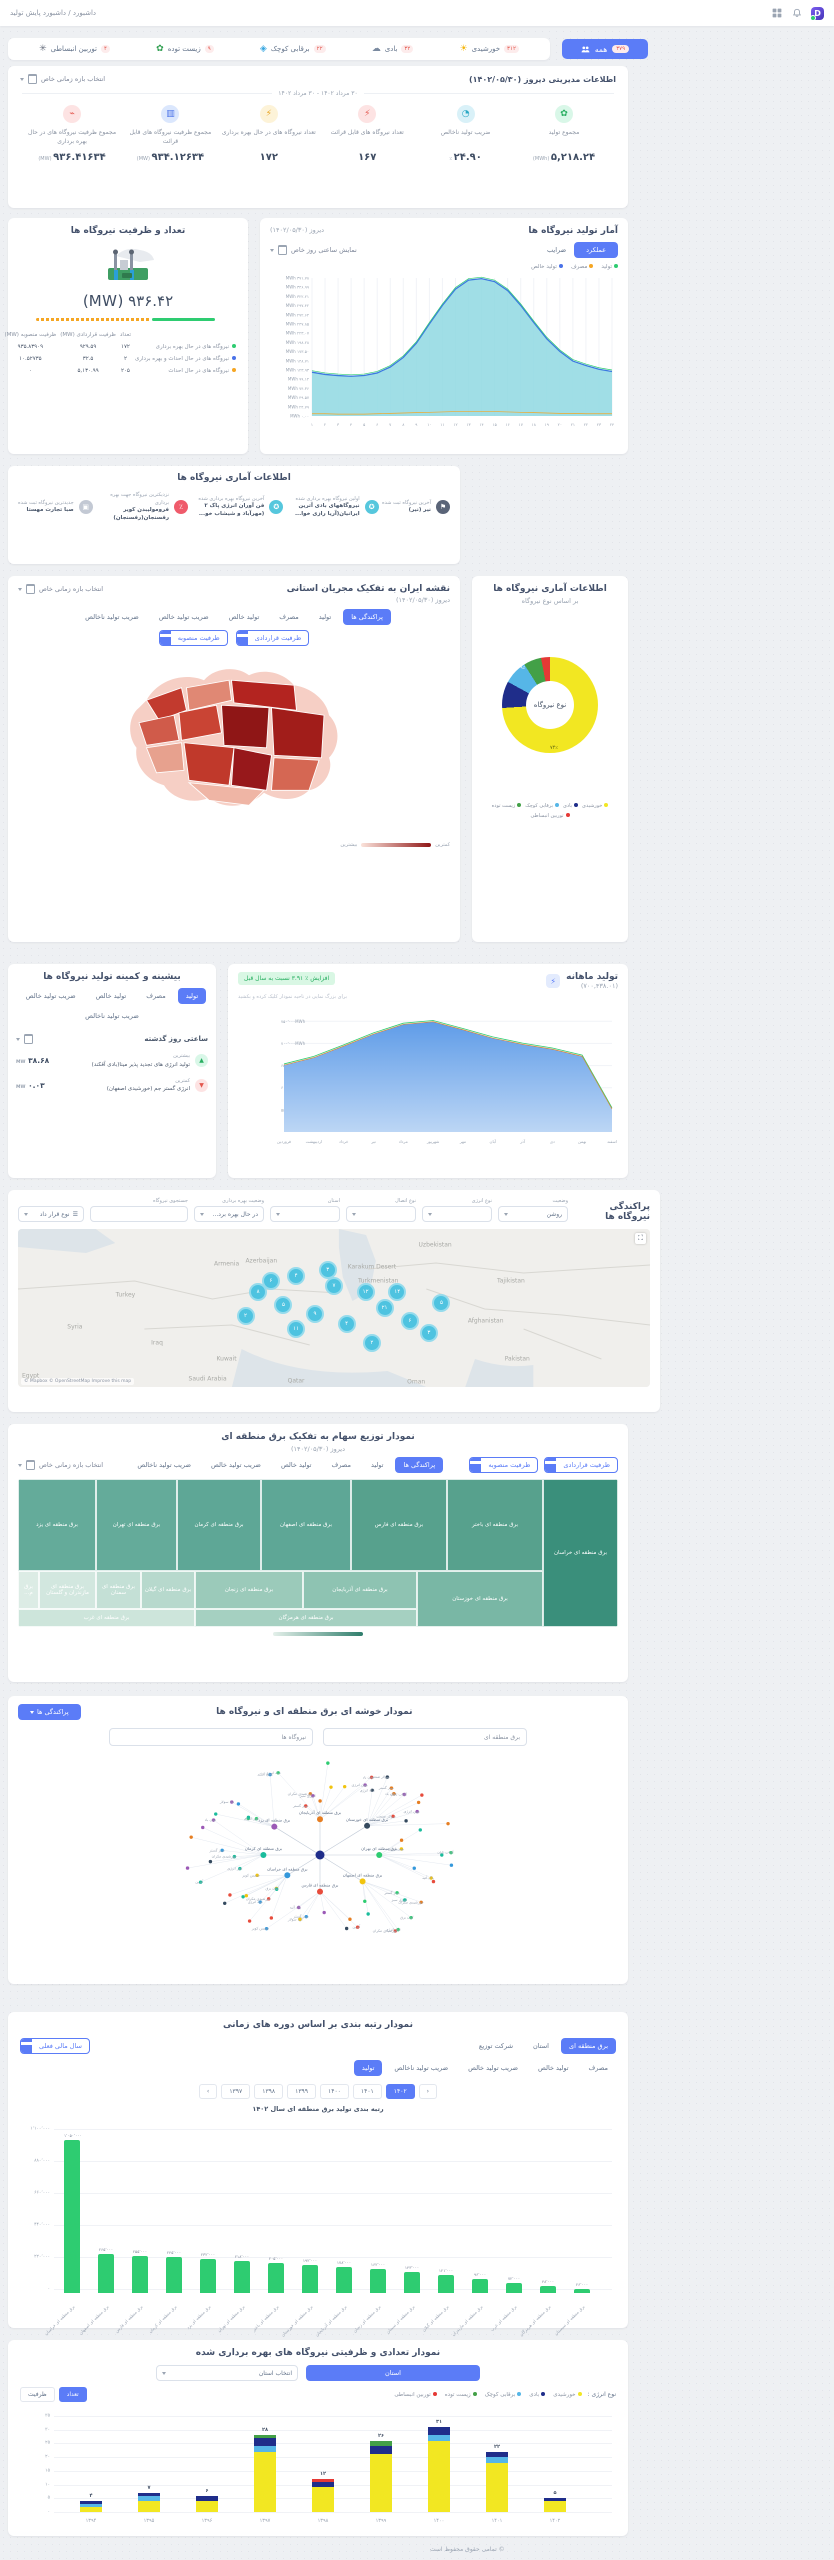  I want to click on province-select: انتخاب استان, so click(227, 2373).